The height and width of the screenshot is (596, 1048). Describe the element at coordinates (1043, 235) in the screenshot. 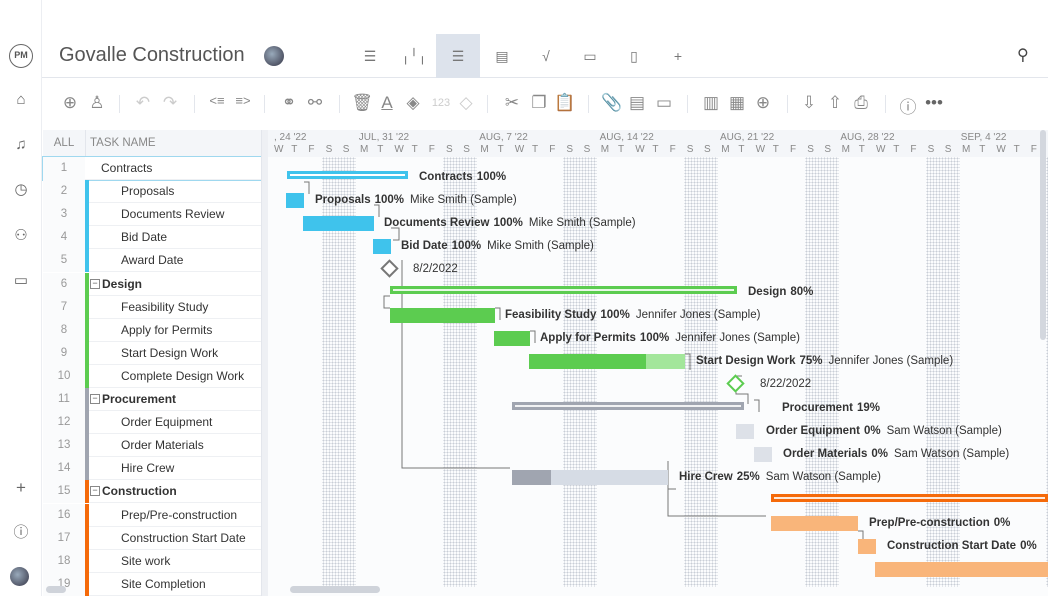

I see `vertical-scrollbar` at that location.